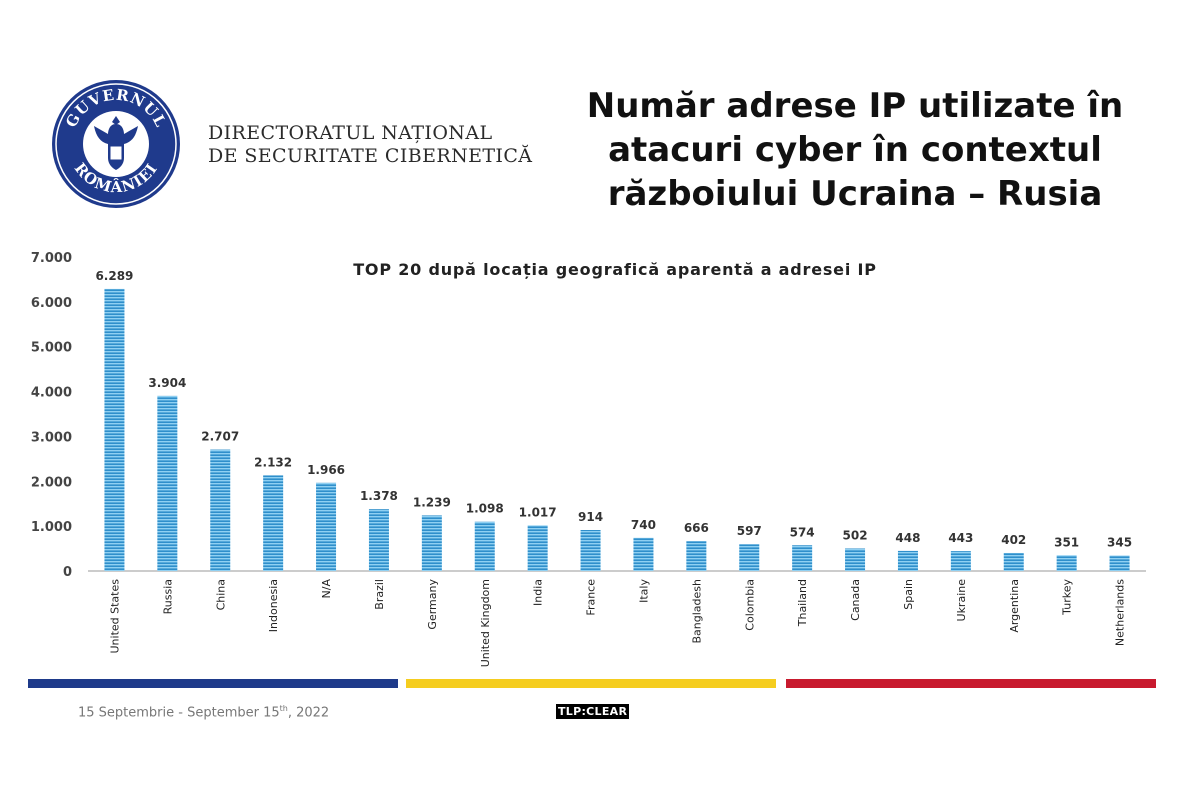 This screenshot has width=1200, height=800. I want to click on y-tick-label: 2.000, so click(51, 482).